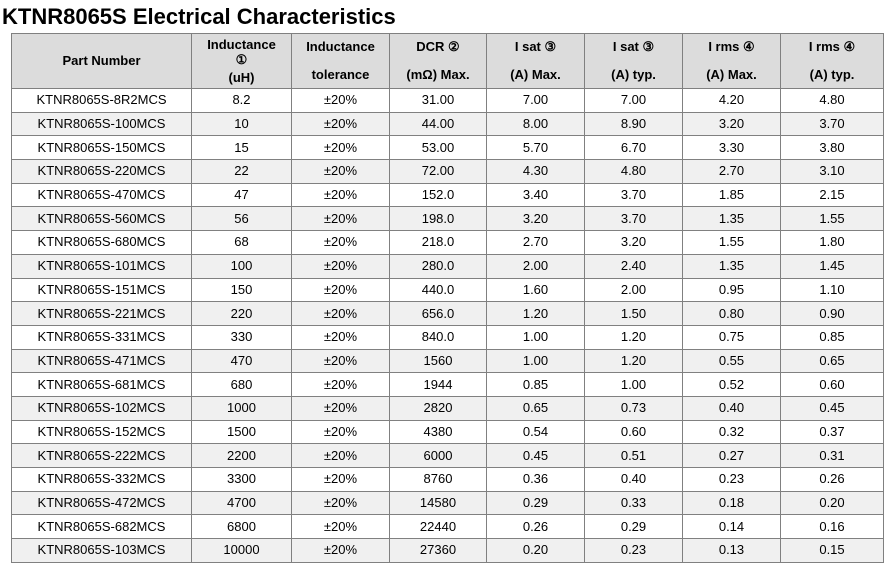 Image resolution: width=887 pixels, height=569 pixels. Describe the element at coordinates (535, 195) in the screenshot. I see `isat-max-cell: 3.40` at that location.